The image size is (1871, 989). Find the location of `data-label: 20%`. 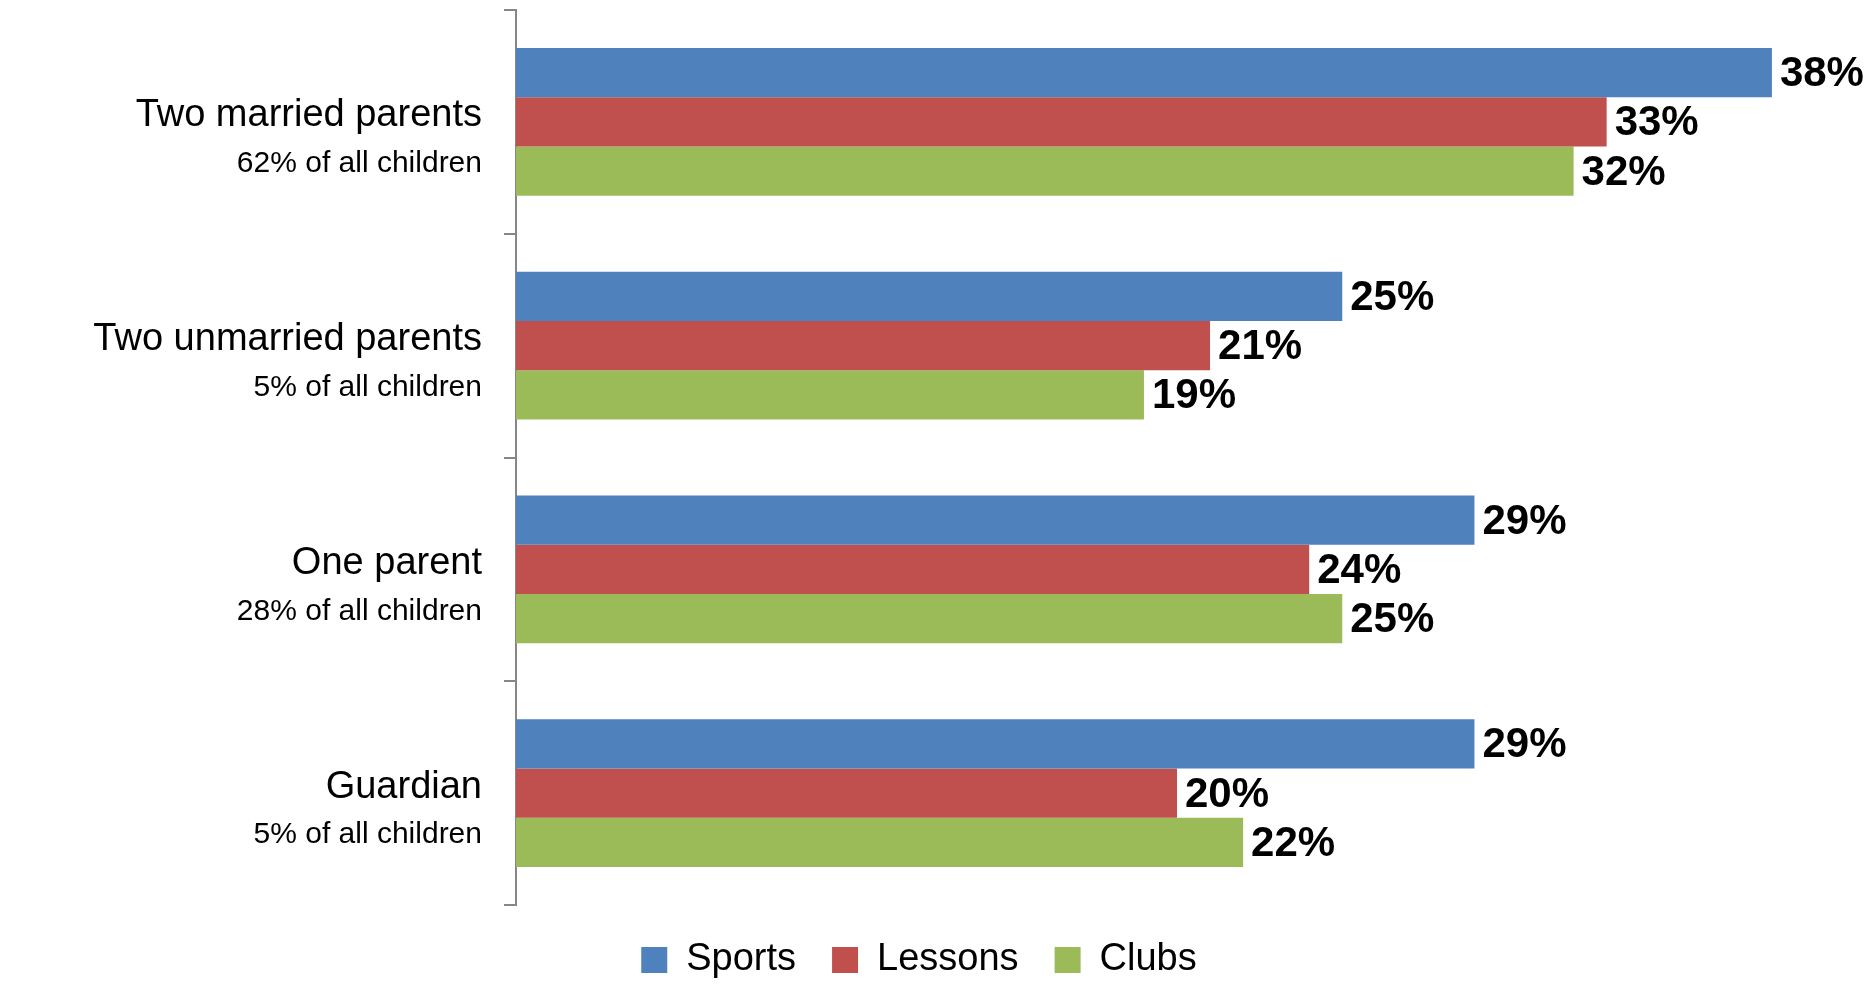

data-label: 20% is located at coordinates (1227, 792).